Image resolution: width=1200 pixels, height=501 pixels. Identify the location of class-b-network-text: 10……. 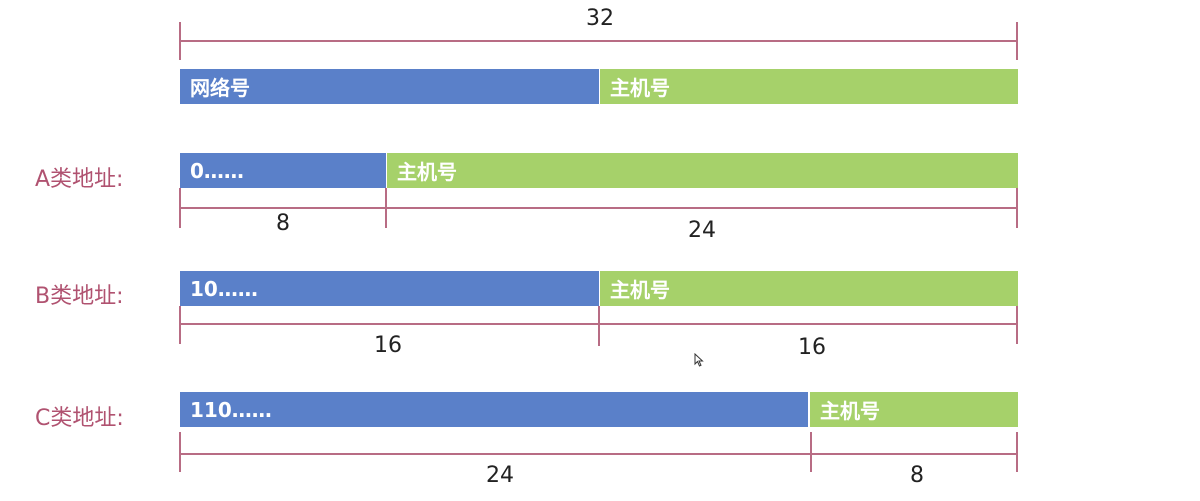
(224, 288).